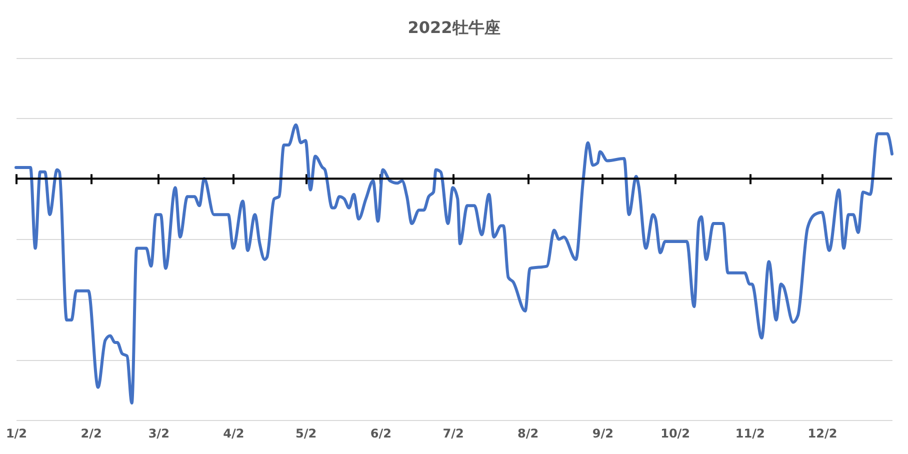 Image resolution: width=908 pixels, height=454 pixels. I want to click on x-tick-label: 6/2, so click(381, 433).